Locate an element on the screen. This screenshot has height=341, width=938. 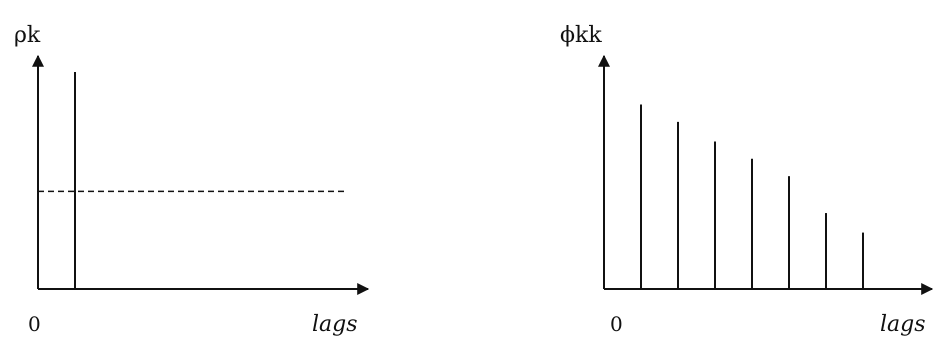
acf-origin-label: 0 is located at coordinates (34, 324).